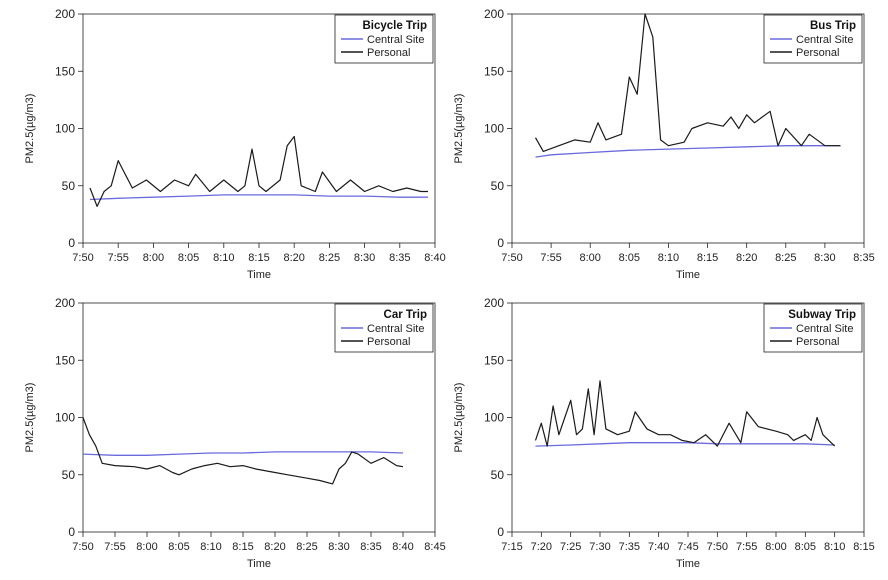 Image resolution: width=888 pixels, height=580 pixels. What do you see at coordinates (434, 547) in the screenshot?
I see `x-tick-label: 8:45` at bounding box center [434, 547].